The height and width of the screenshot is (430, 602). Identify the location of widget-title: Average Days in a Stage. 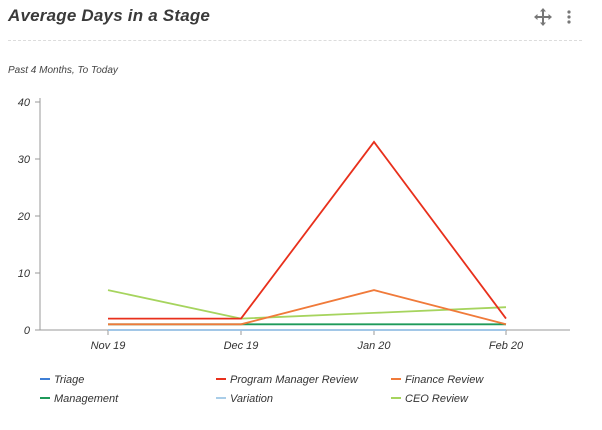
(109, 15).